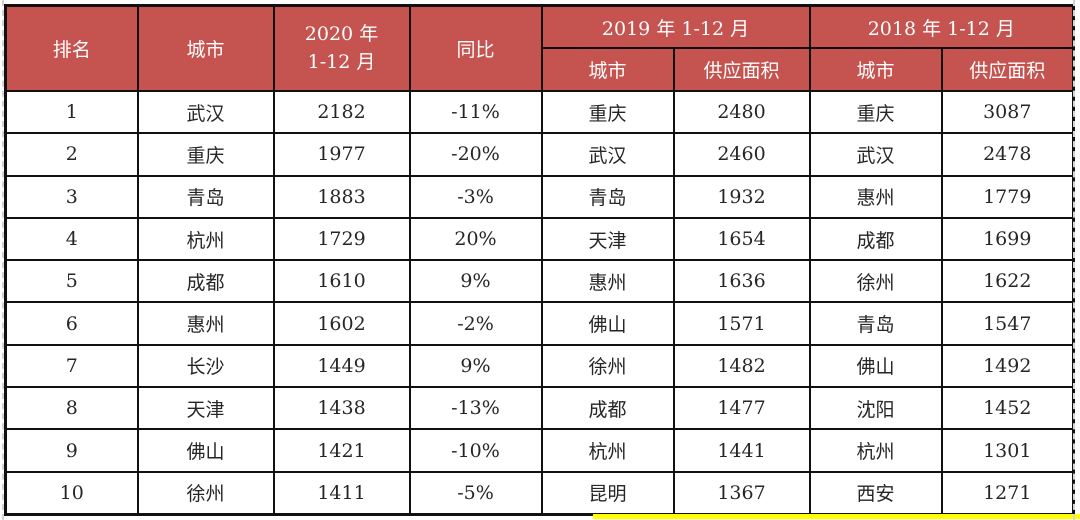 This screenshot has width=1080, height=520. Describe the element at coordinates (1007, 366) in the screenshot. I see `cell-supply-2018: 1492` at that location.